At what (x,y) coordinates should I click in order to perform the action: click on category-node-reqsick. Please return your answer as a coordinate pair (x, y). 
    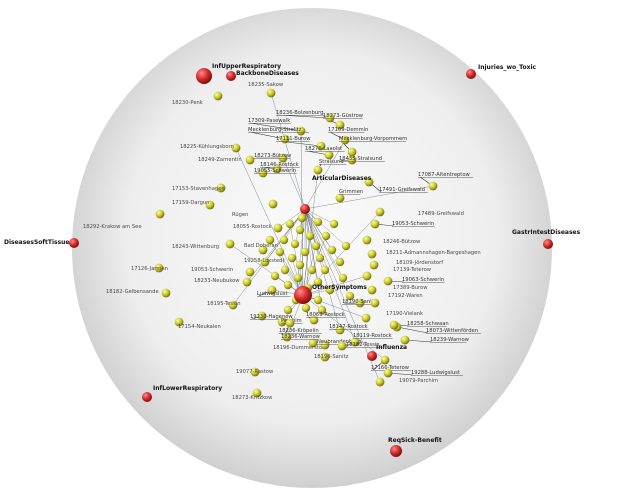
    Looking at the image, I should click on (396, 451).